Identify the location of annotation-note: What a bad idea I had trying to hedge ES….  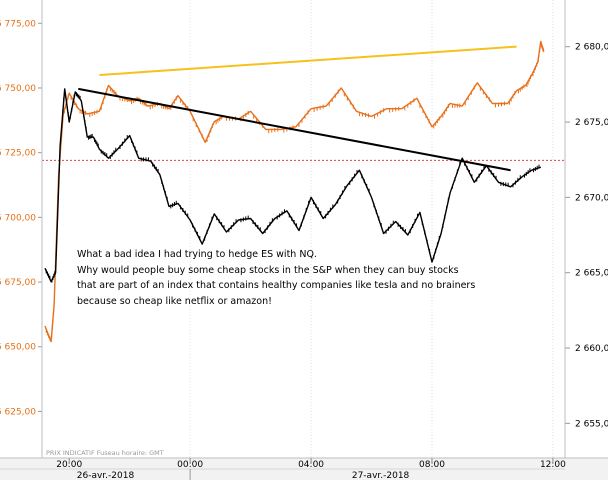
(277, 278).